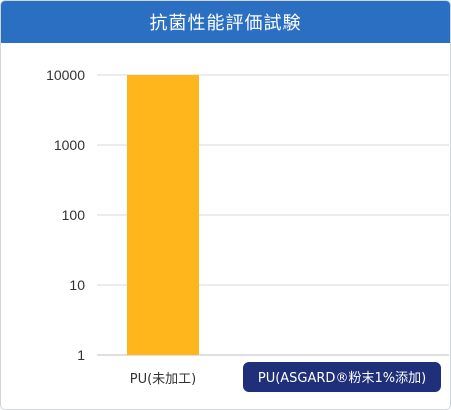 This screenshot has height=410, width=451. What do you see at coordinates (163, 379) in the screenshot?
I see `x-tick-label: PU(未加工)` at bounding box center [163, 379].